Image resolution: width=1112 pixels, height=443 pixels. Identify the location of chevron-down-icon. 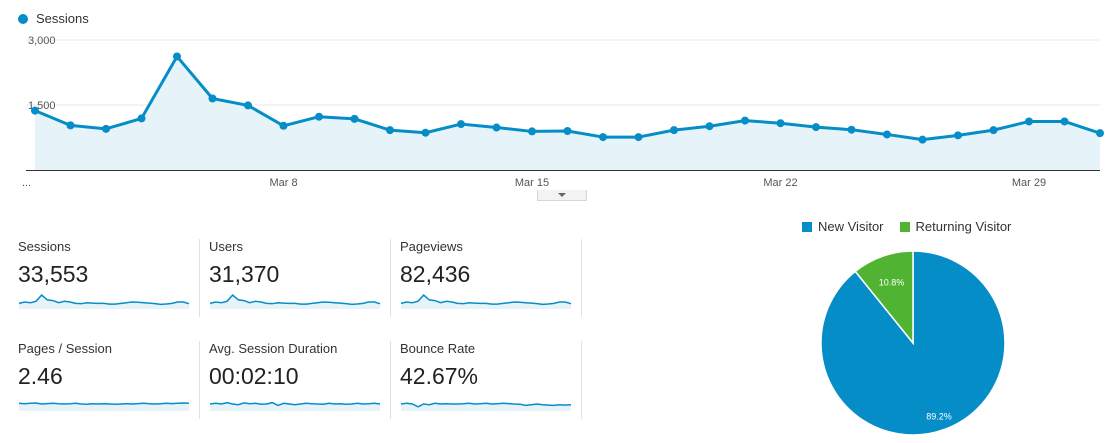
(562, 195).